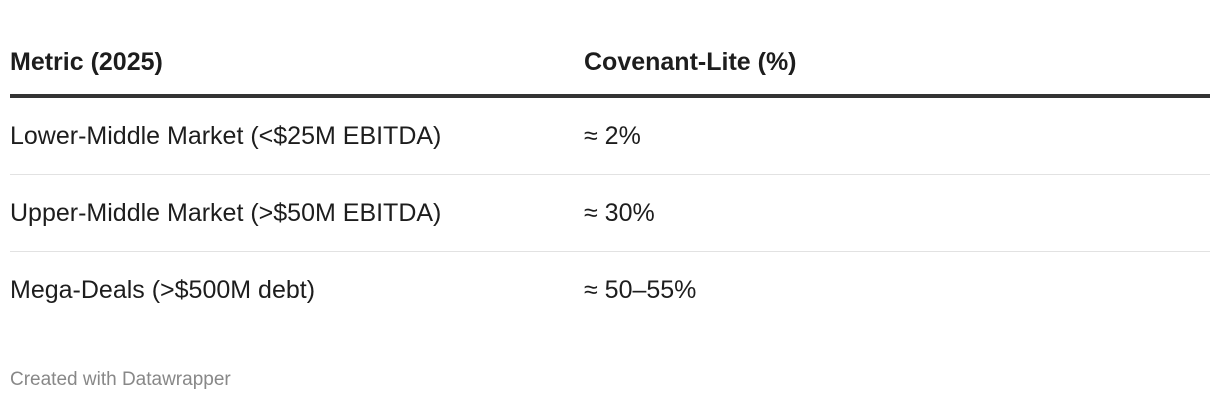  I want to click on table-cell: ≈ 50–55%, so click(640, 289).